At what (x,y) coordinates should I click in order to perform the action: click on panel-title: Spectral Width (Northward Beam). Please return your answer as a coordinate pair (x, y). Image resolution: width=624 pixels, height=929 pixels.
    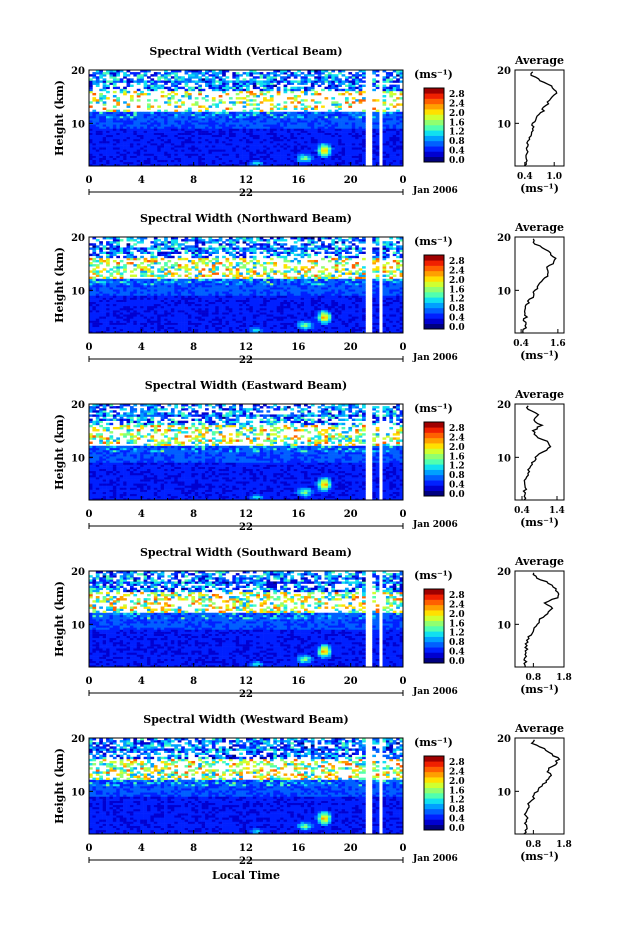
    Looking at the image, I should click on (246, 218).